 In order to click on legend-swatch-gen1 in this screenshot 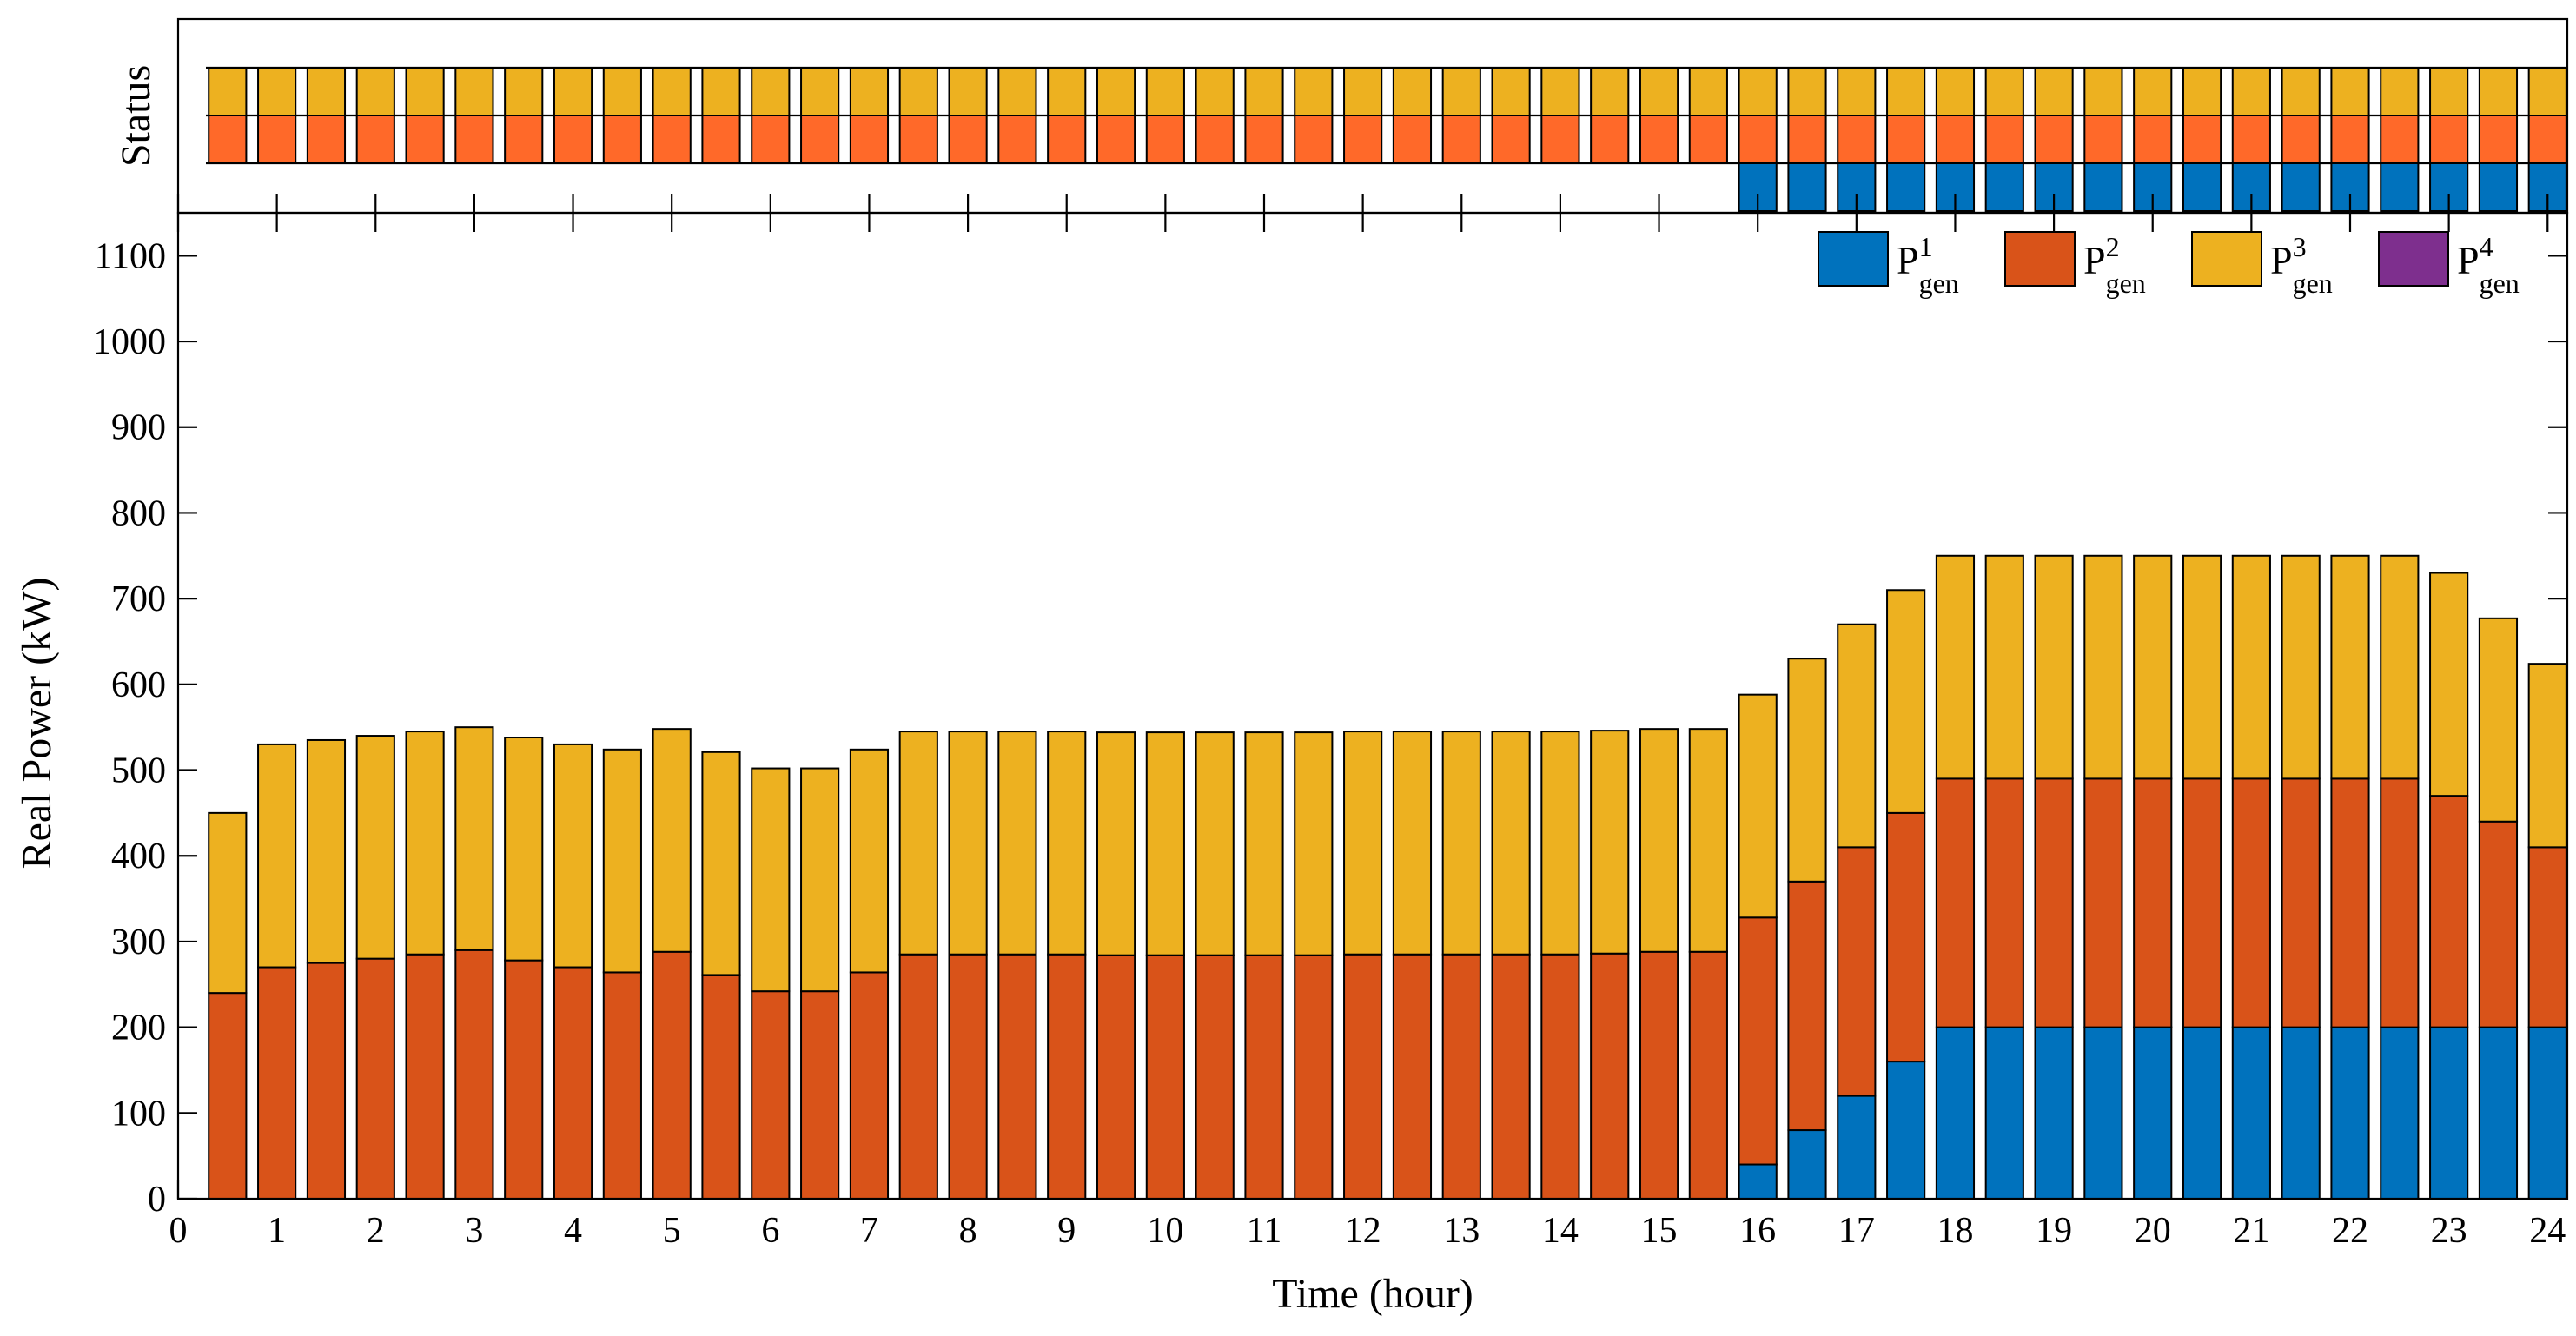, I will do `click(1853, 259)`.